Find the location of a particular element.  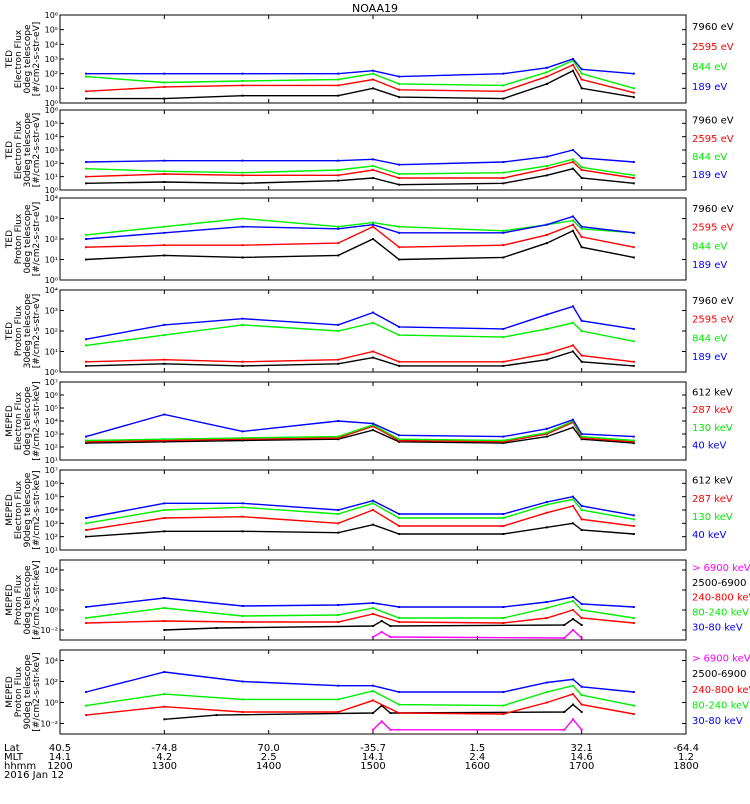

y-axis-label: 90deg telescope is located at coordinates (28, 509).